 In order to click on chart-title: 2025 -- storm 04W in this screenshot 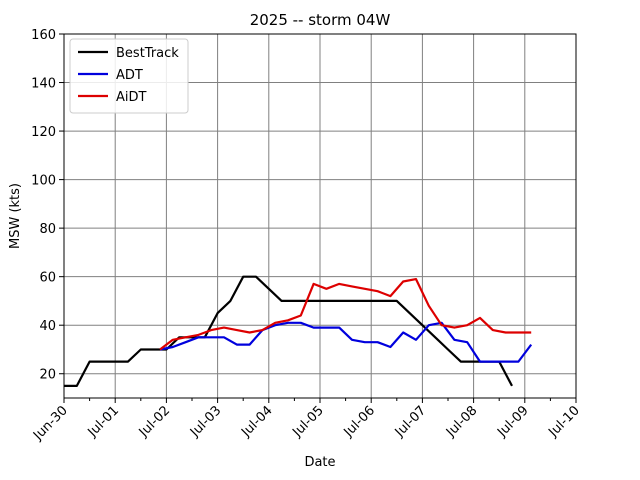, I will do `click(320, 20)`.